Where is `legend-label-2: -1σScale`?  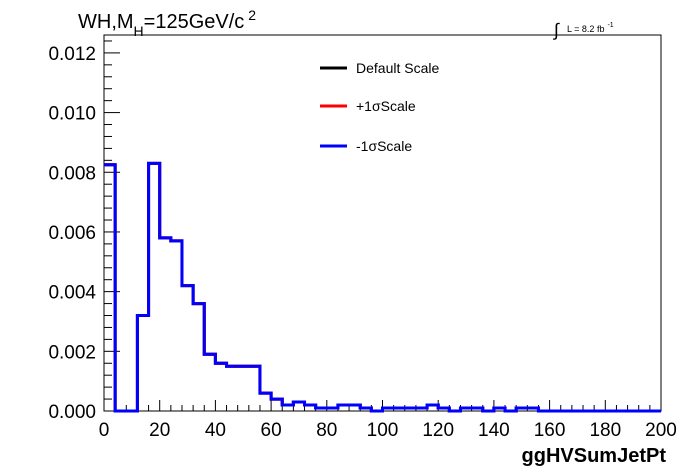 legend-label-2: -1σScale is located at coordinates (384, 146).